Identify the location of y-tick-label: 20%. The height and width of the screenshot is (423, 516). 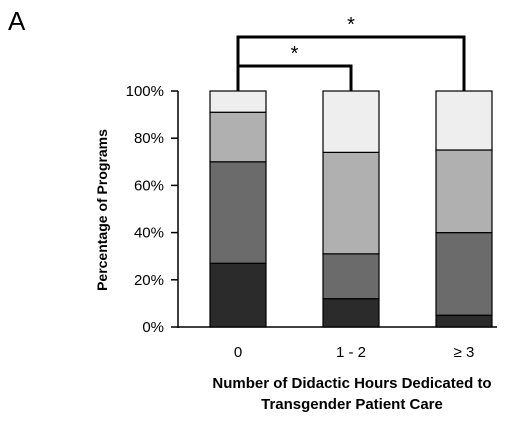
(149, 280).